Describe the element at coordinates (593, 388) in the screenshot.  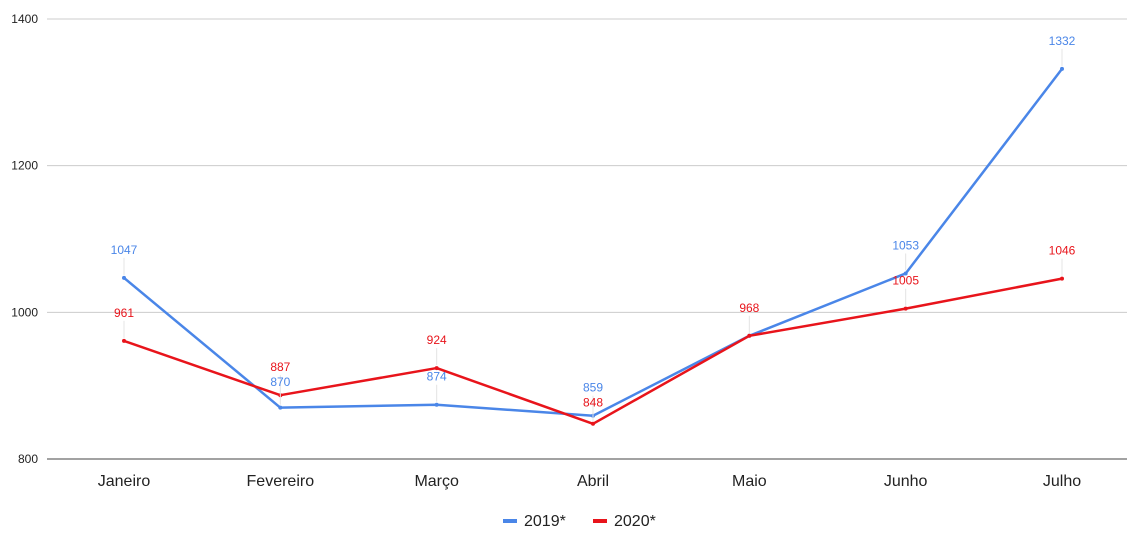
I see `data-label: 859` at that location.